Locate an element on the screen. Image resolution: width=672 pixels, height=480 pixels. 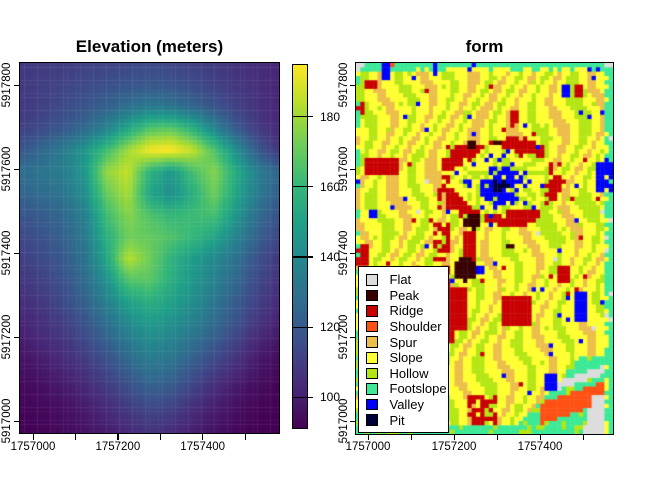
legend-item: Spur is located at coordinates (403, 342).